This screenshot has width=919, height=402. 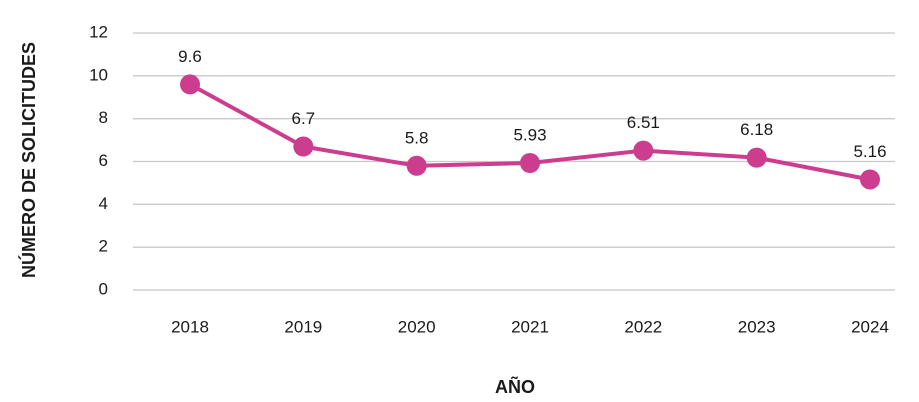 I want to click on y-tick-label: 8, so click(x=103, y=117).